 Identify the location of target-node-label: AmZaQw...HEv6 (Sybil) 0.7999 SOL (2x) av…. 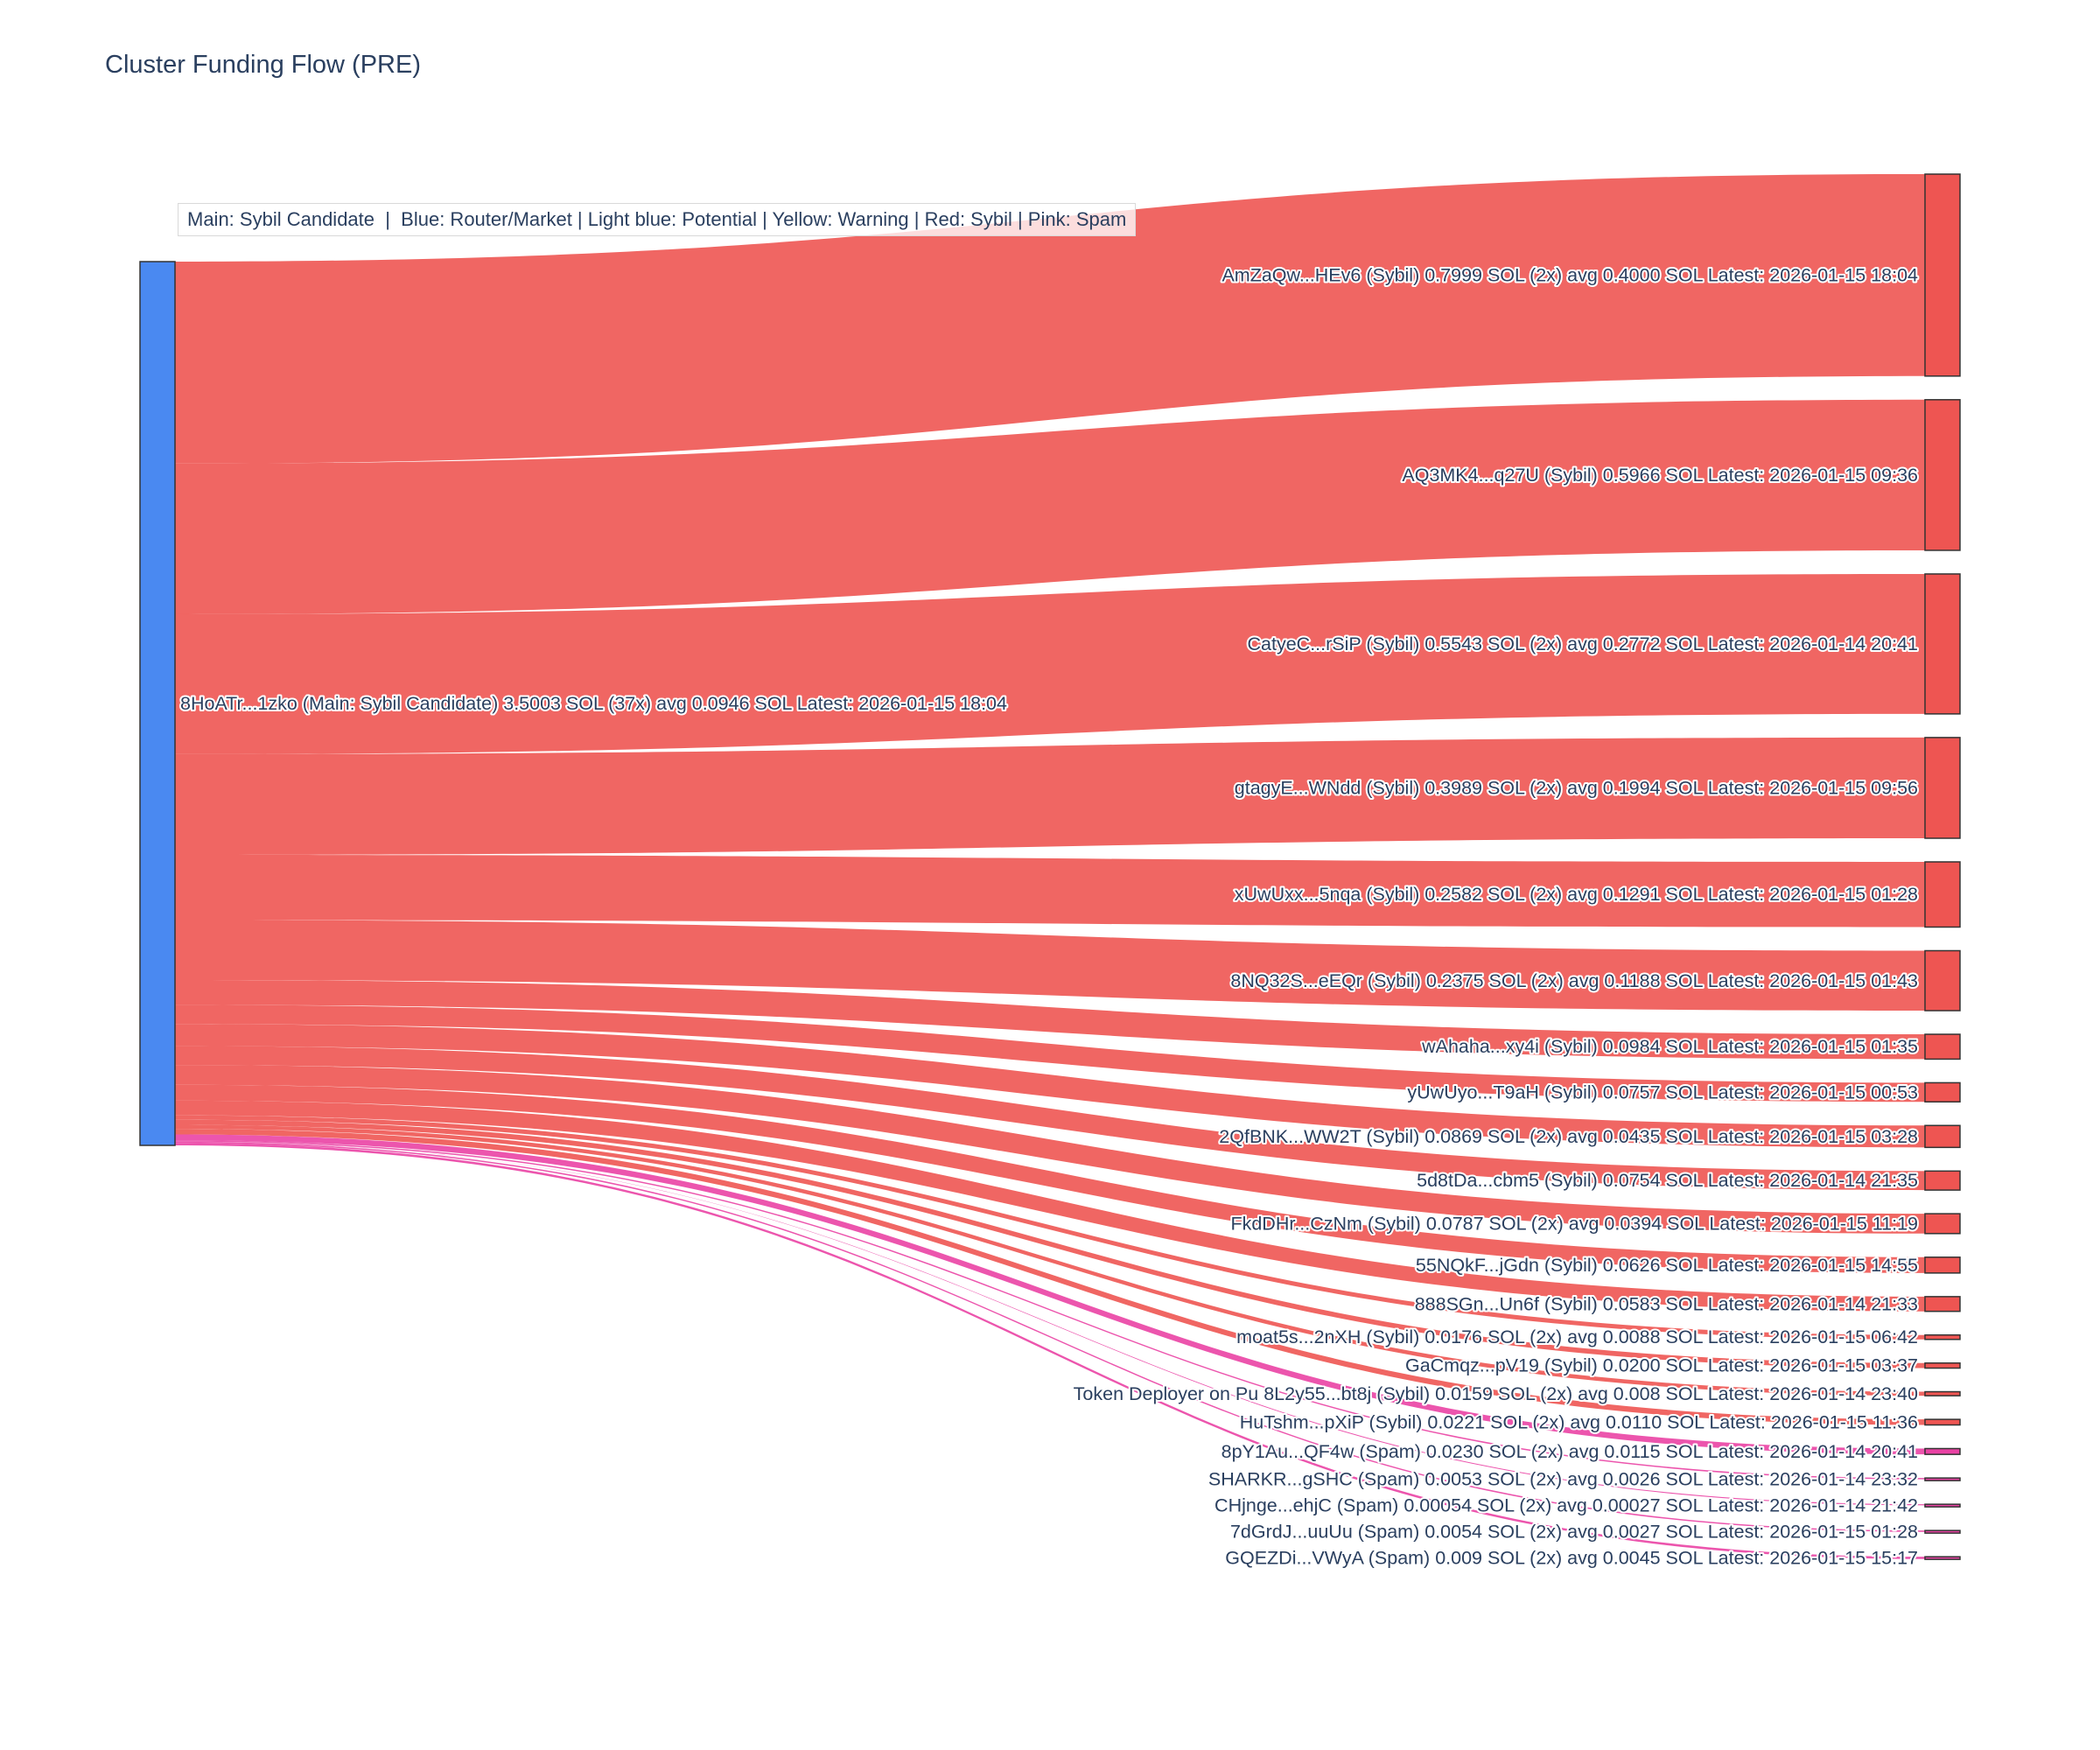
(1570, 274).